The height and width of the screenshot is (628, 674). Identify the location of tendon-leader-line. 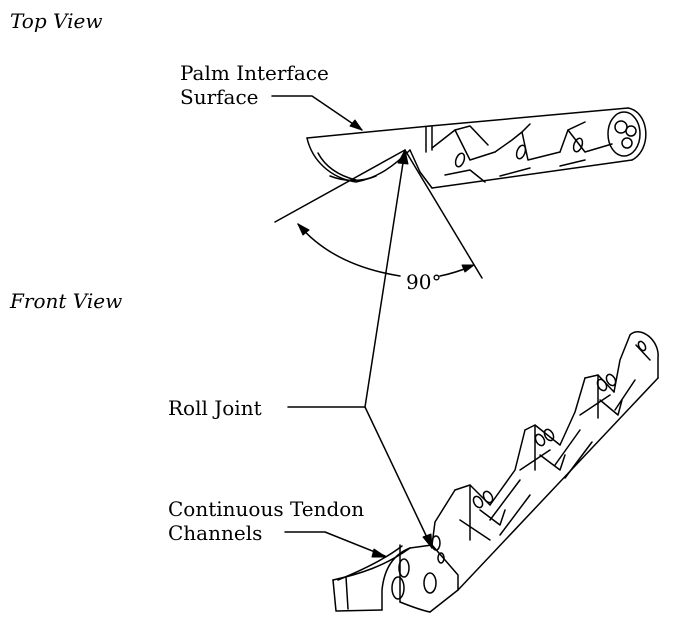
(335, 544).